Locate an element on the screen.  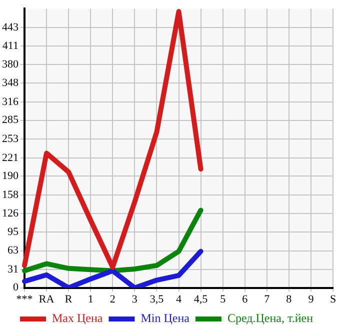
y-tick-label: 380 is located at coordinates (10, 64).